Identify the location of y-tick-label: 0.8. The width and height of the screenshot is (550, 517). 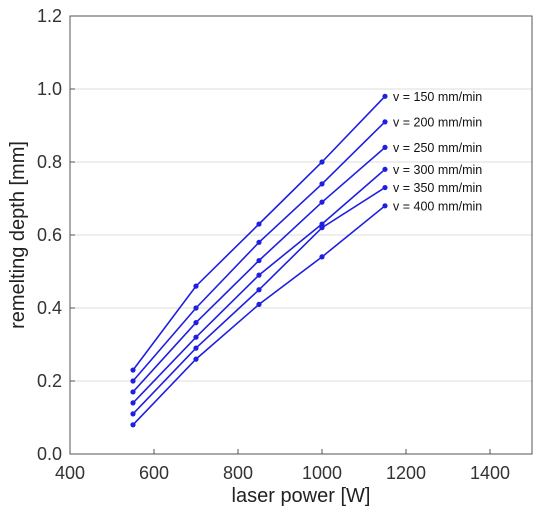
(49, 162).